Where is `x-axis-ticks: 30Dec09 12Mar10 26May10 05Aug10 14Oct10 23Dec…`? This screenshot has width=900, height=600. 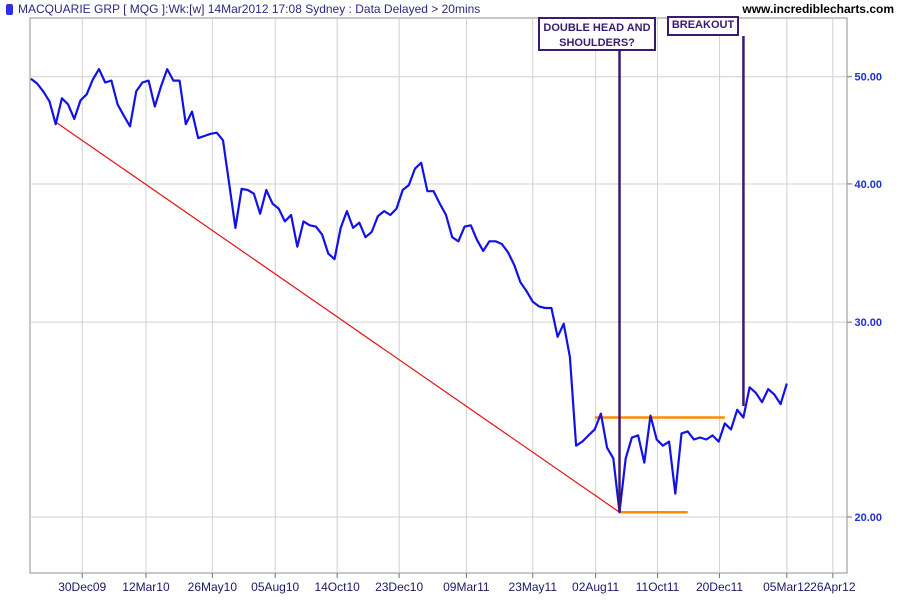
x-axis-ticks: 30Dec09 12Mar10 26May10 05Aug10 14Oct10 23Dec… is located at coordinates (457, 583).